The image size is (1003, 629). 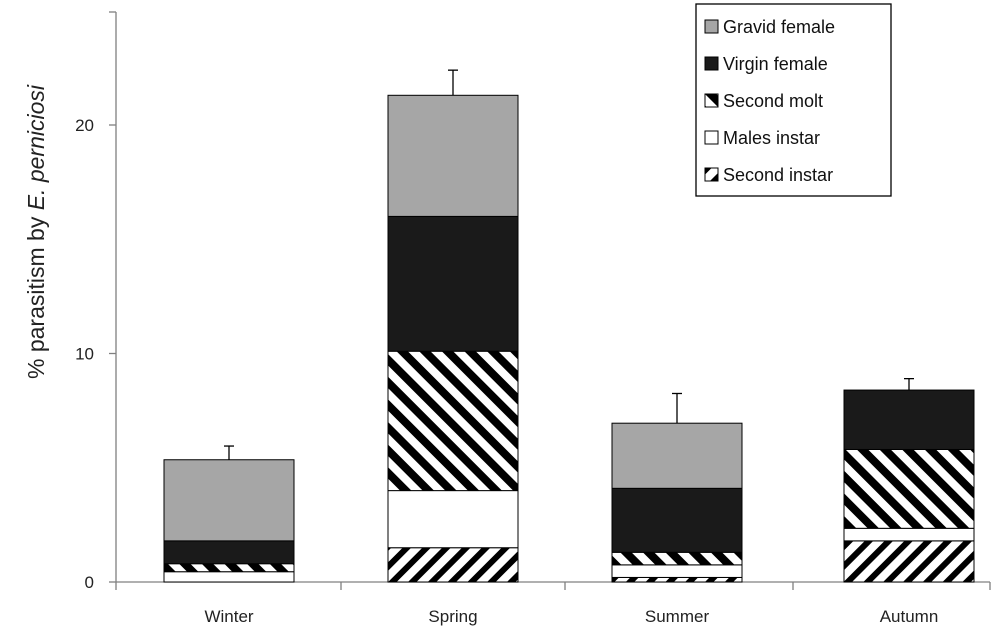 I want to click on y-tick-label: 20, so click(x=84, y=125).